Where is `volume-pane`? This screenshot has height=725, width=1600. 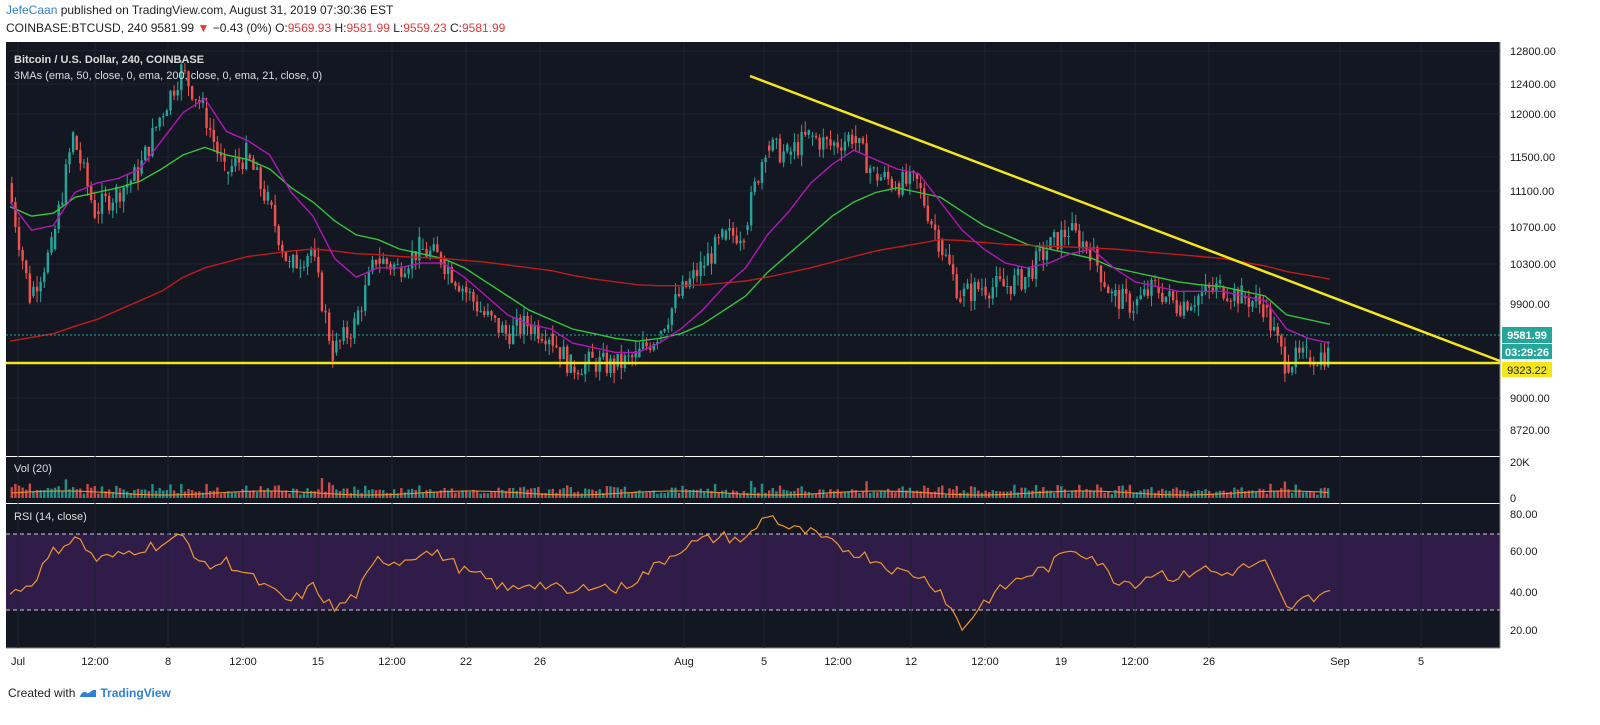
volume-pane is located at coordinates (753, 480).